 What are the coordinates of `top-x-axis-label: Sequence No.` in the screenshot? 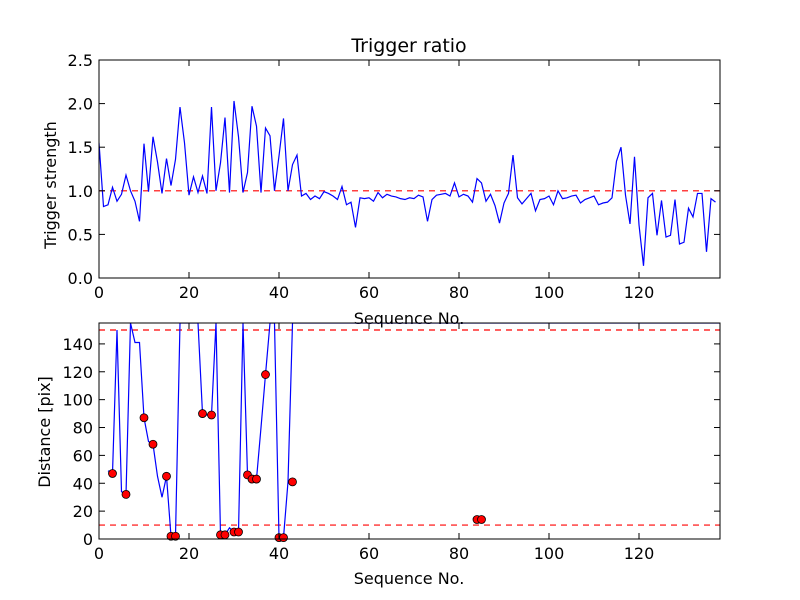 It's located at (409, 318).